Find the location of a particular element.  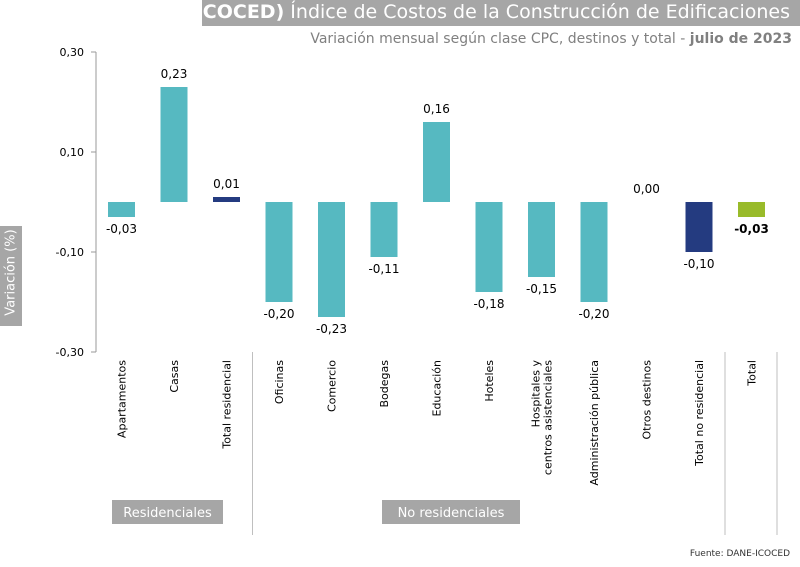

category-label-line: Oficinas is located at coordinates (279, 382).